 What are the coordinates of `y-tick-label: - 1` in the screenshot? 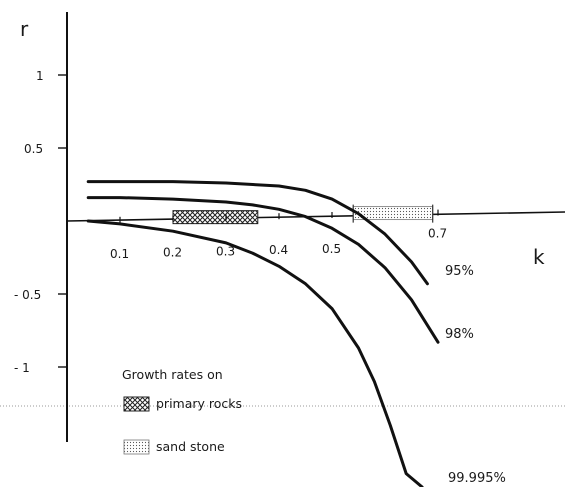 It's located at (22, 368).